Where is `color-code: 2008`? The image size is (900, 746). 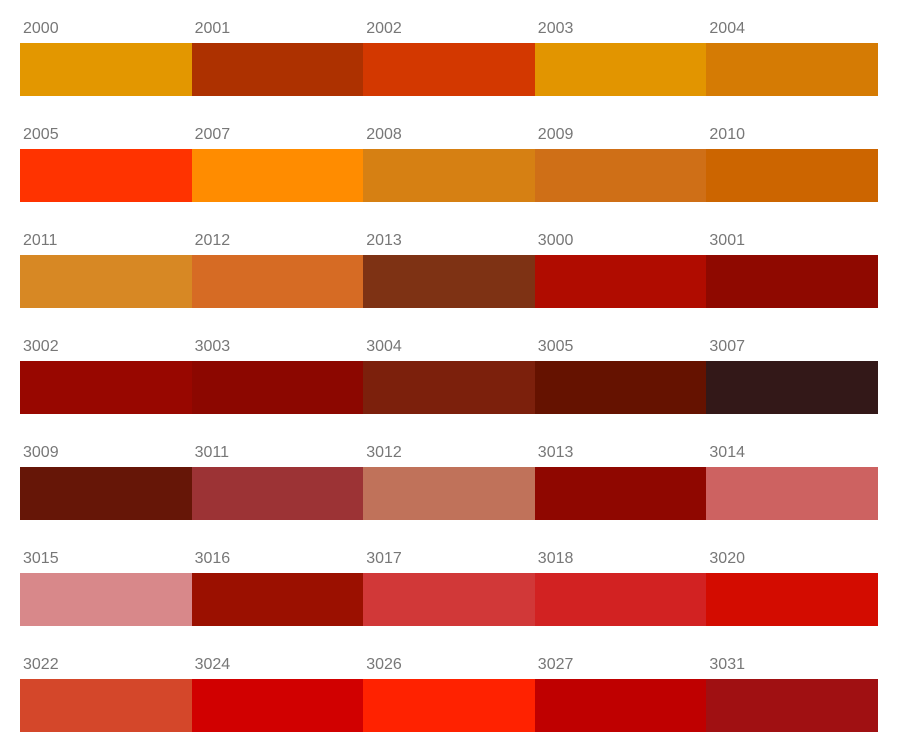
color-code: 2008 is located at coordinates (384, 134).